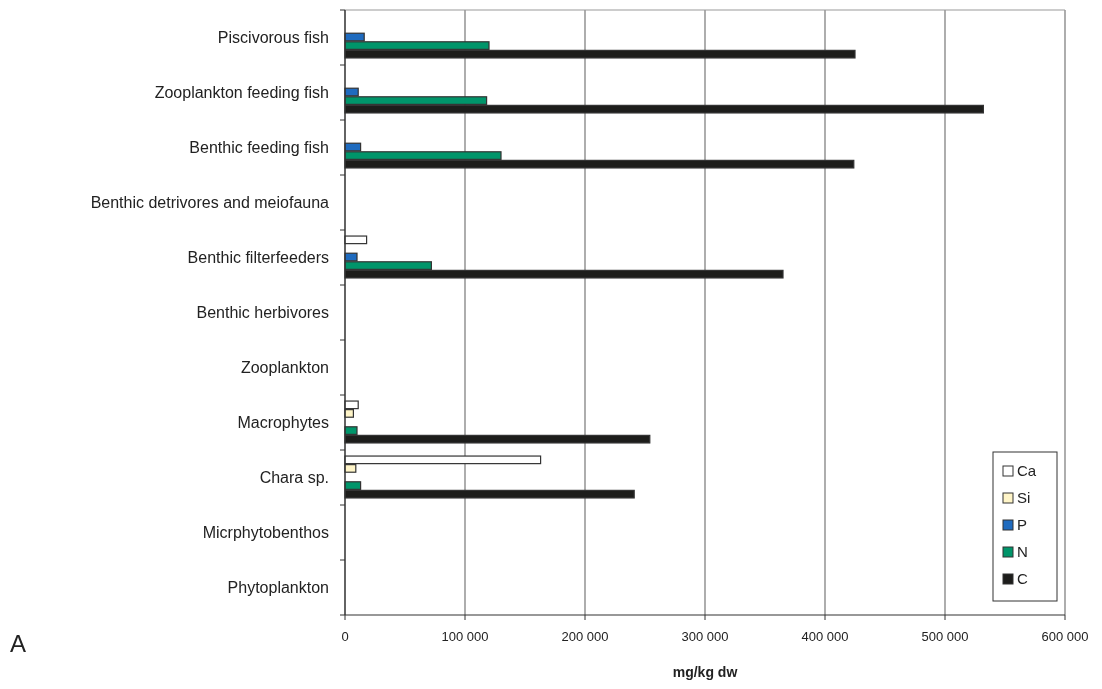 This screenshot has height=689, width=1102. Describe the element at coordinates (262, 313) in the screenshot. I see `y-tick-label: Benthic herbivores` at that location.